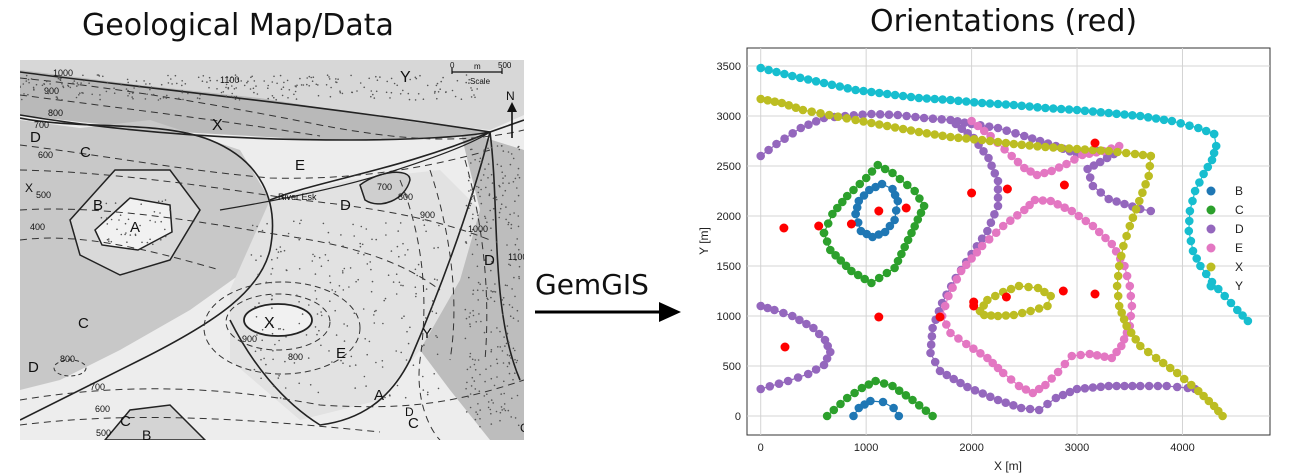 This screenshot has width=1300, height=474. Describe the element at coordinates (608, 312) in the screenshot. I see `process-arrow` at that location.